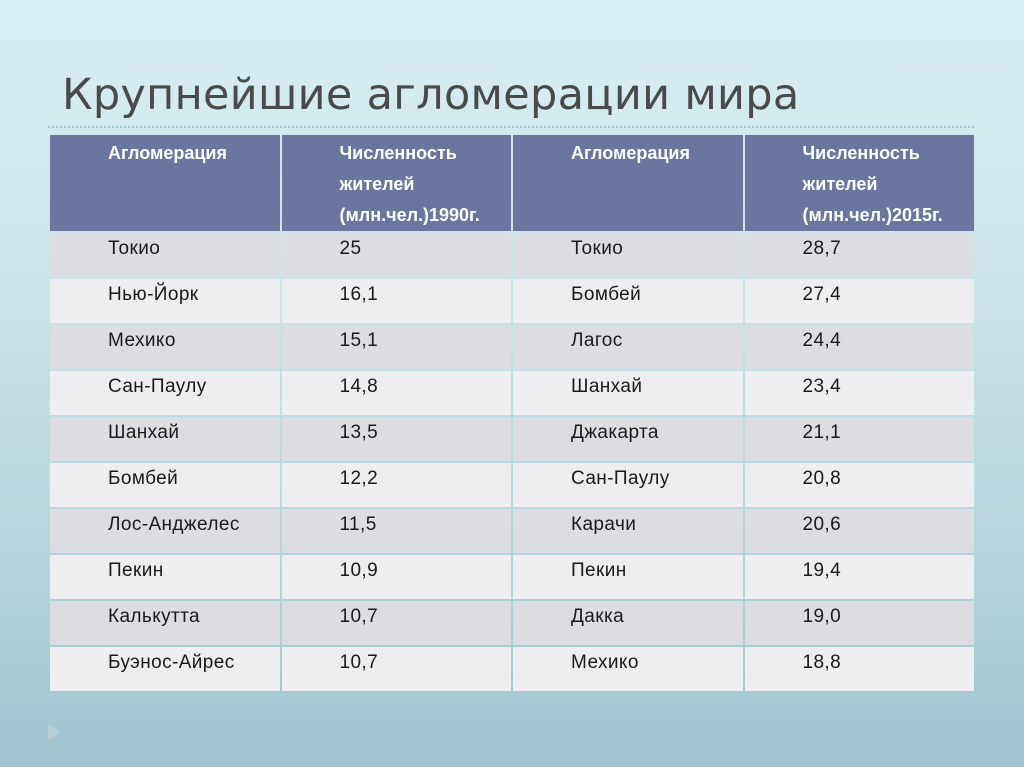 The height and width of the screenshot is (767, 1024). What do you see at coordinates (165, 439) in the screenshot?
I see `city-1990: Шанхай` at bounding box center [165, 439].